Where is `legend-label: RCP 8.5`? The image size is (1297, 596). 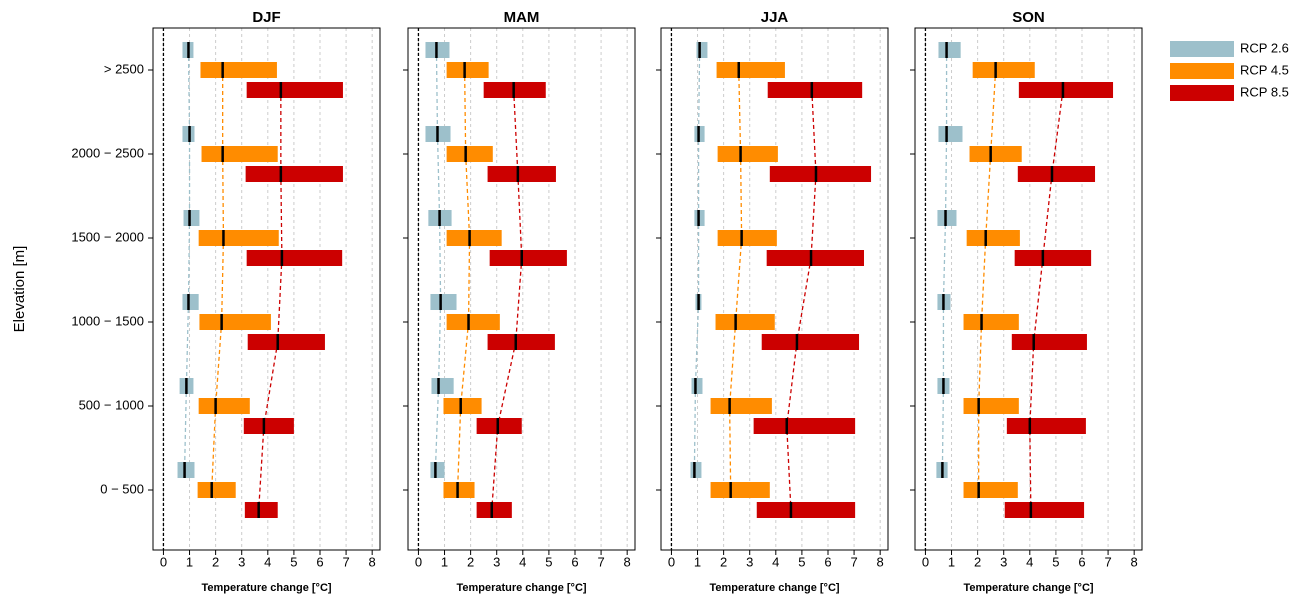
legend-label: RCP 8.5 is located at coordinates (1264, 91).